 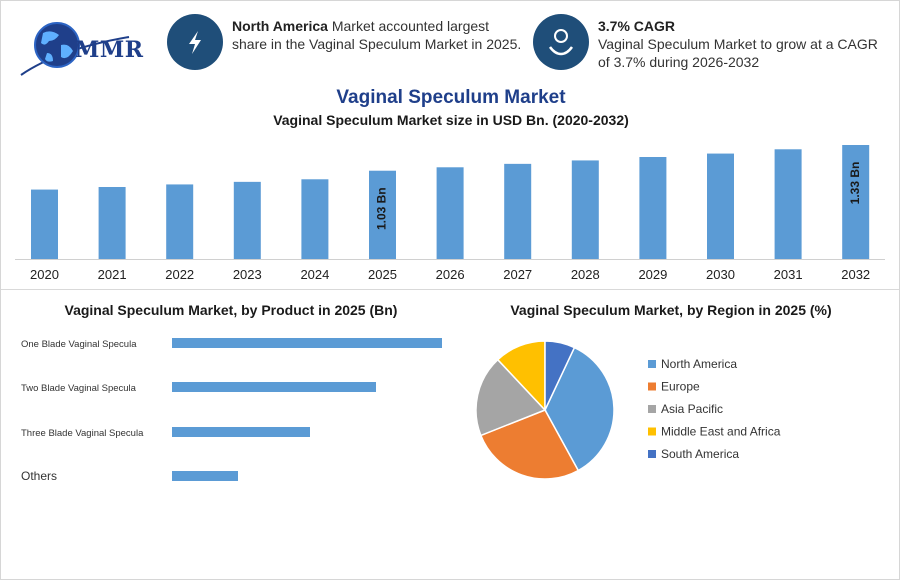 I want to click on legend-label: Europe, so click(x=680, y=387).